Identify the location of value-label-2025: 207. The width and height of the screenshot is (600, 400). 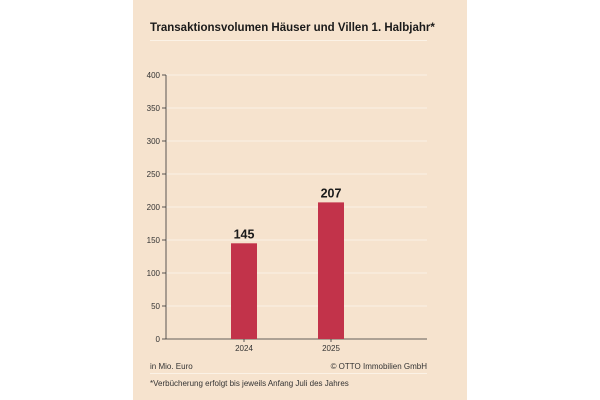
(331, 193).